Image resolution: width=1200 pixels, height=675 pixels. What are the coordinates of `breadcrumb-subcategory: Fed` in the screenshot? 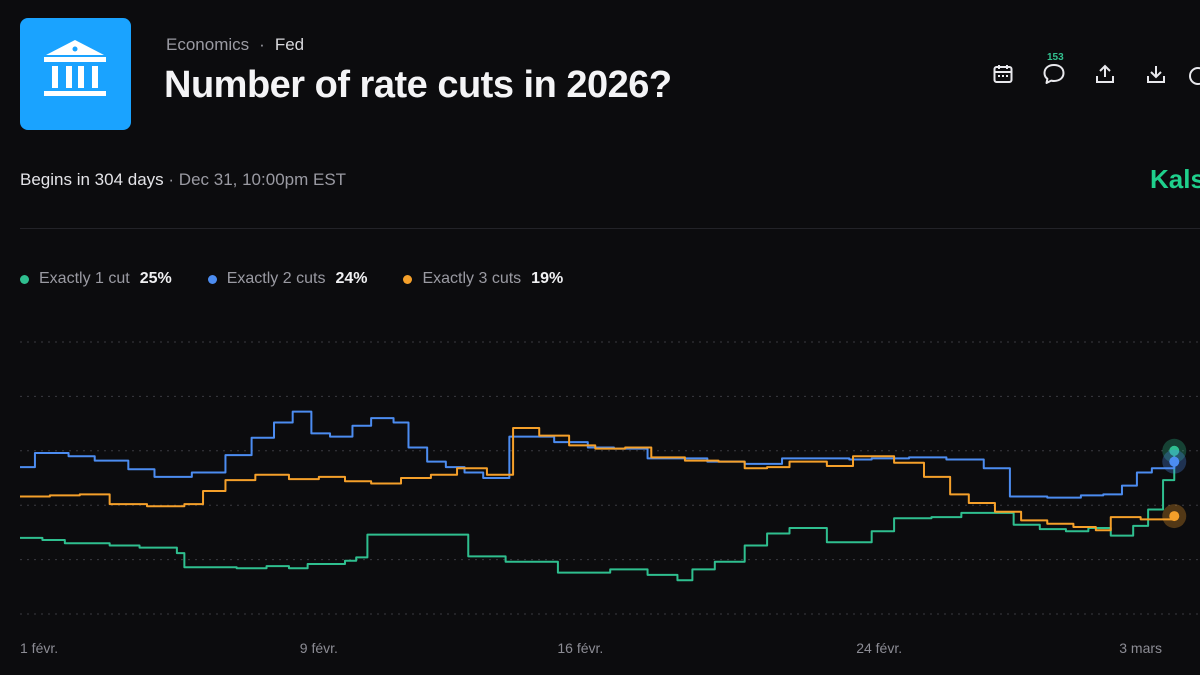 It's located at (289, 44).